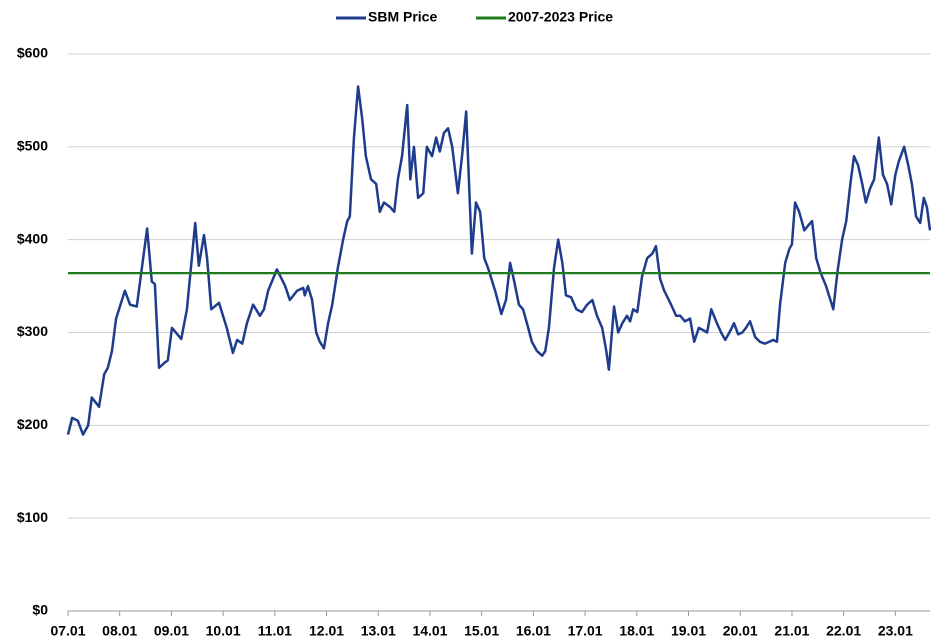  Describe the element at coordinates (429, 631) in the screenshot. I see `x-tick-label: 14.01` at that location.